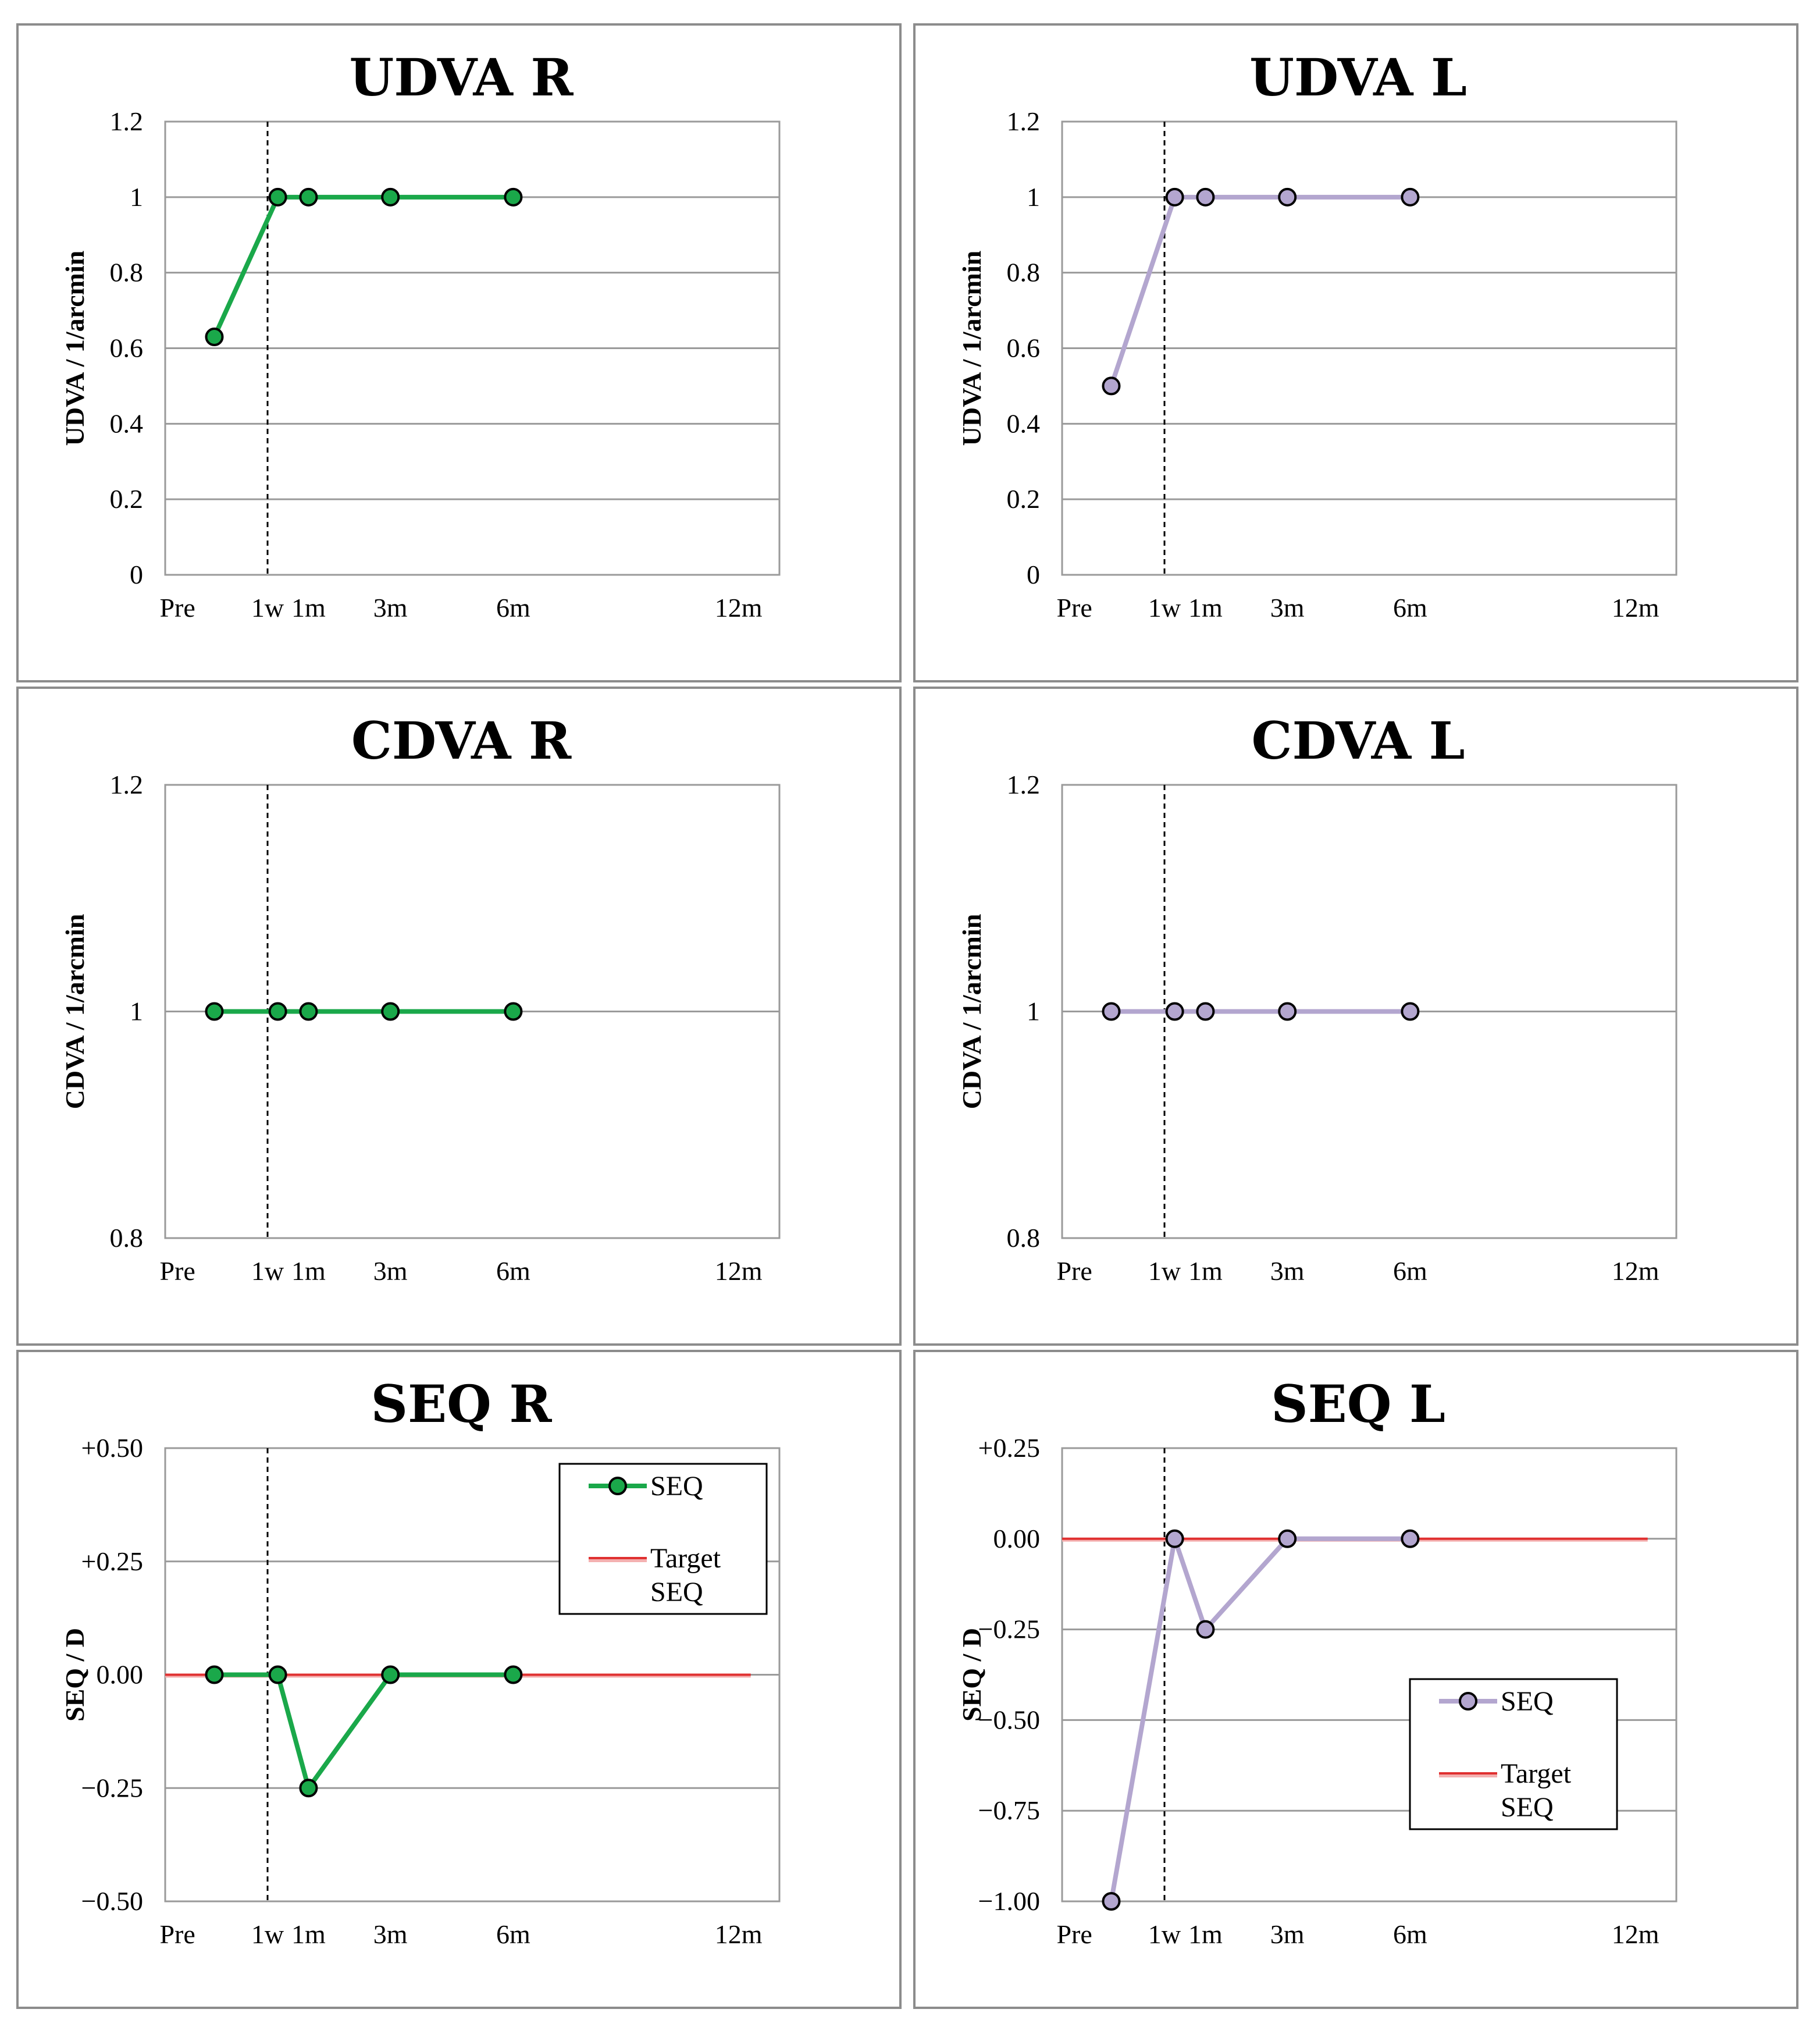 The height and width of the screenshot is (2034, 1820). I want to click on chart-title: UDVA L, so click(1358, 77).